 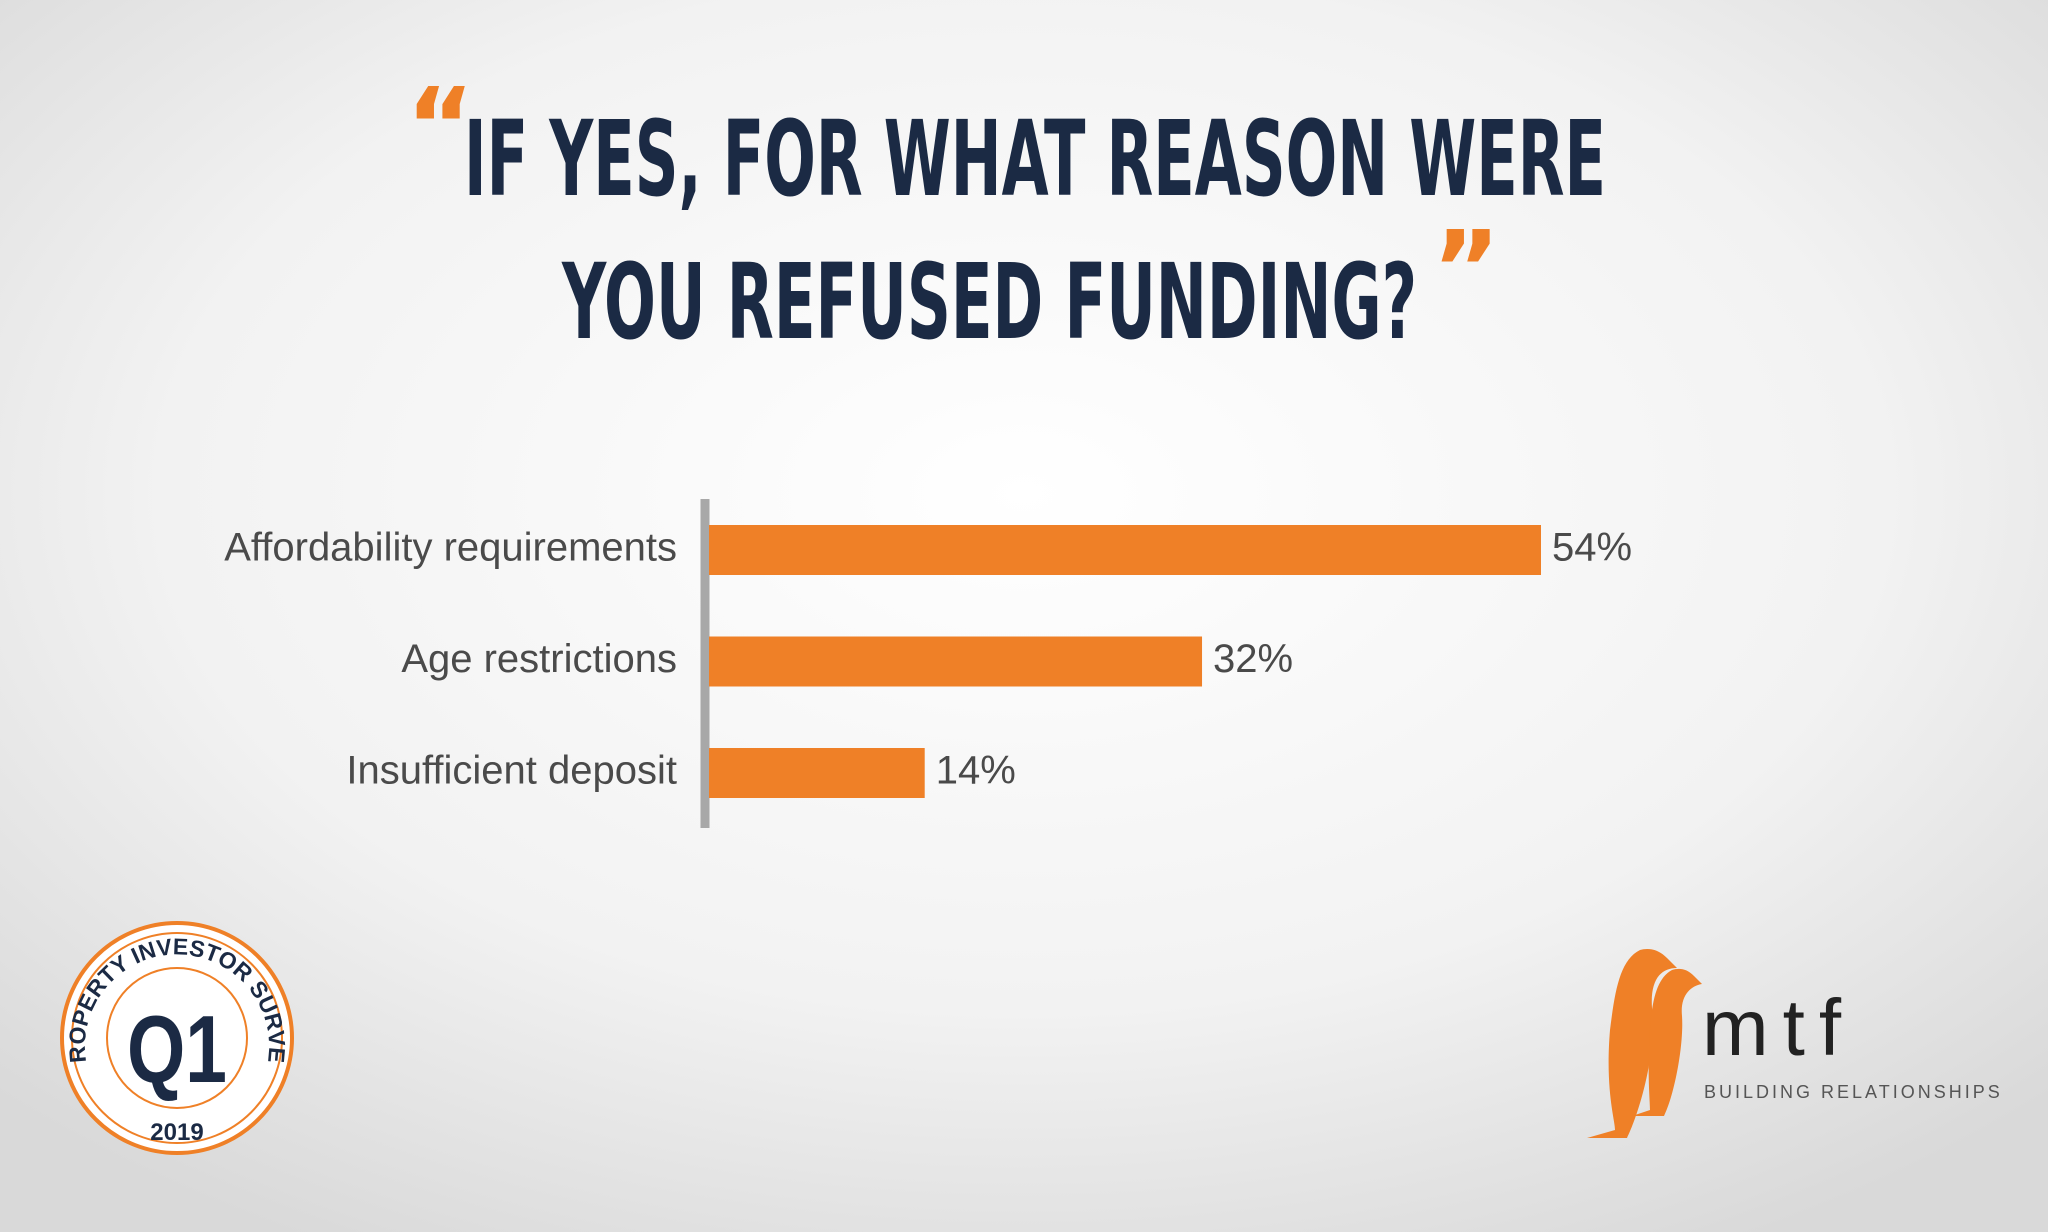 I want to click on badge-year: 2019, so click(x=176, y=1132).